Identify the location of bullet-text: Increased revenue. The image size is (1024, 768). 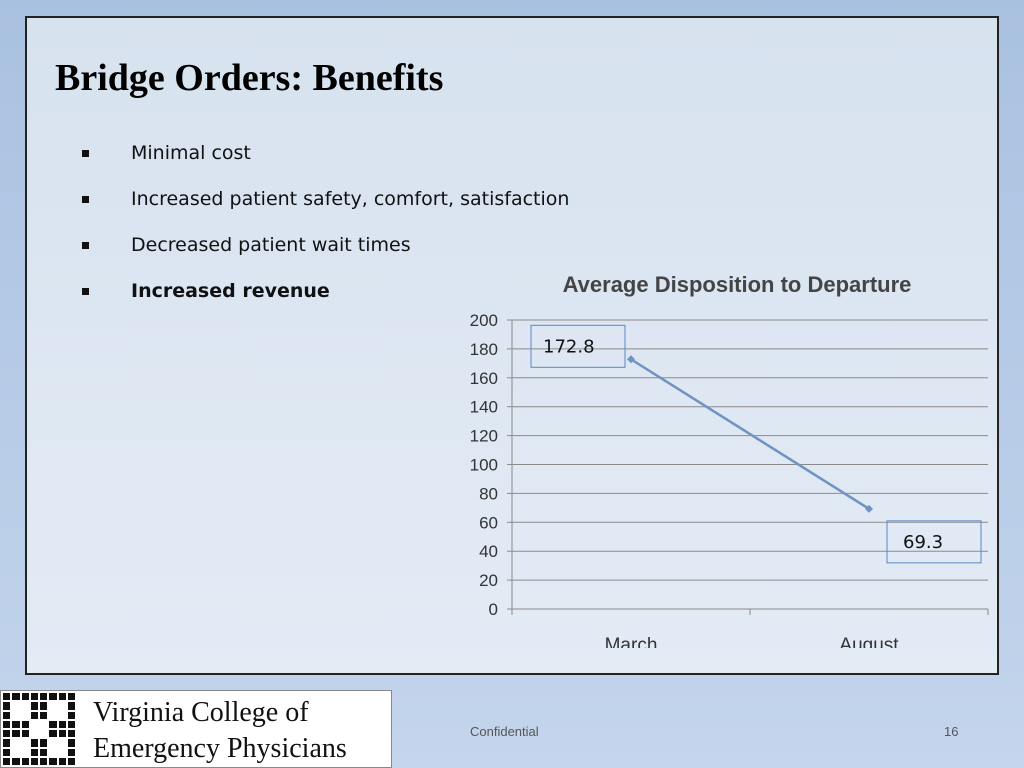
(230, 291).